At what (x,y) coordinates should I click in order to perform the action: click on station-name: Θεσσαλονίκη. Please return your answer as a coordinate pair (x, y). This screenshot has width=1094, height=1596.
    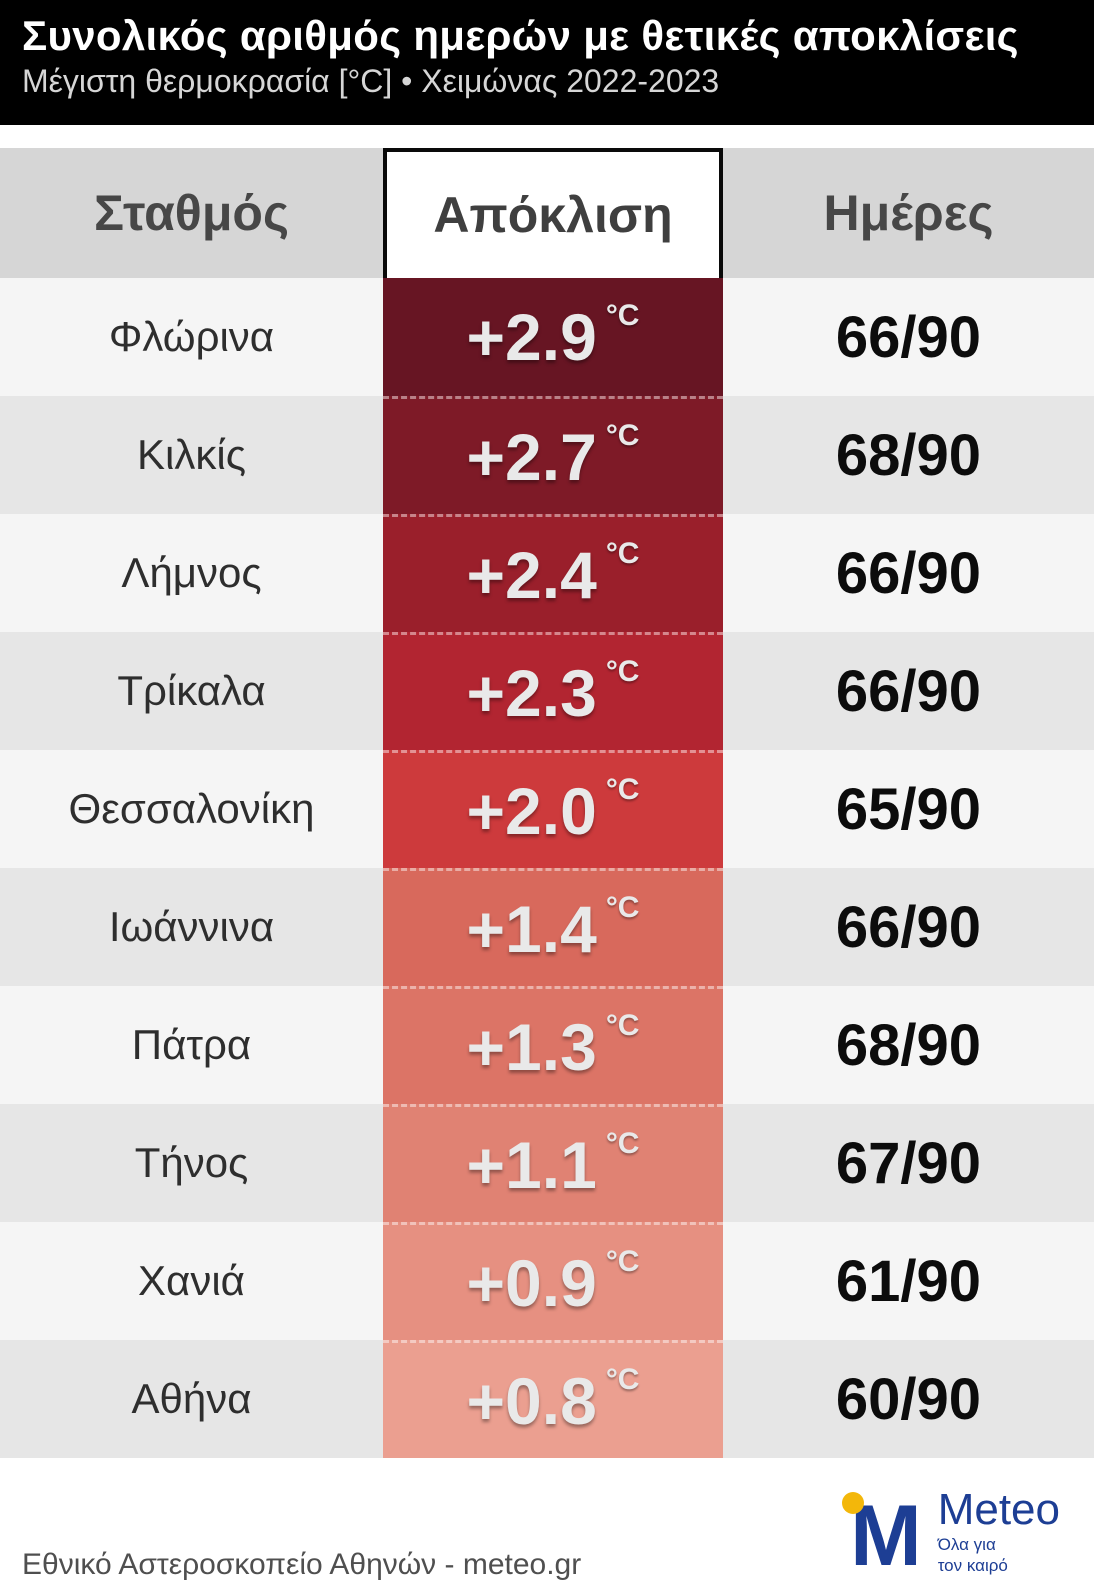
    Looking at the image, I should click on (191, 809).